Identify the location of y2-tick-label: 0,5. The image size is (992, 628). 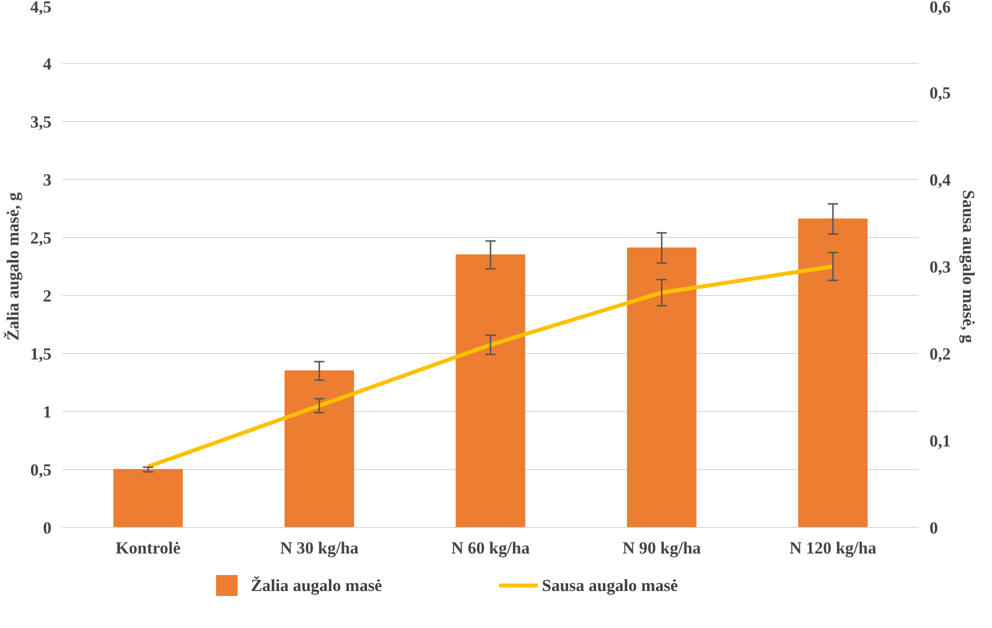
(940, 93).